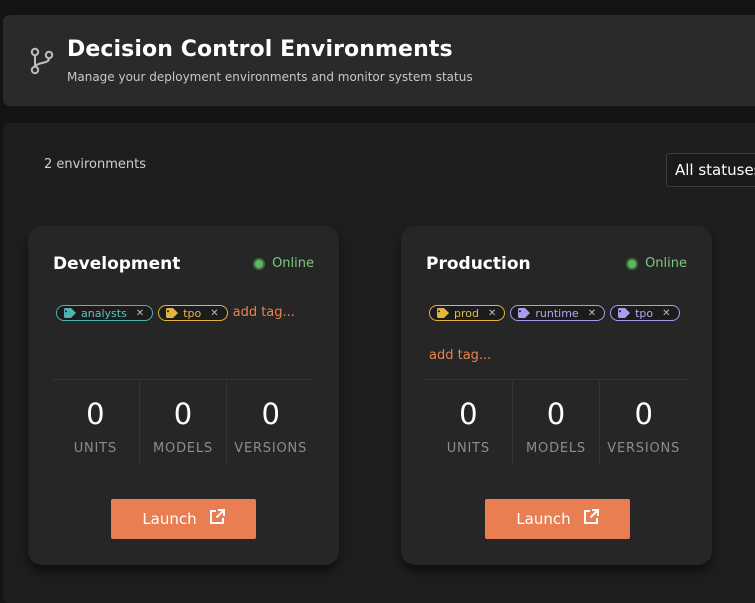 The width and height of the screenshot is (755, 603). I want to click on status-filter-select: All statuses, so click(710, 170).